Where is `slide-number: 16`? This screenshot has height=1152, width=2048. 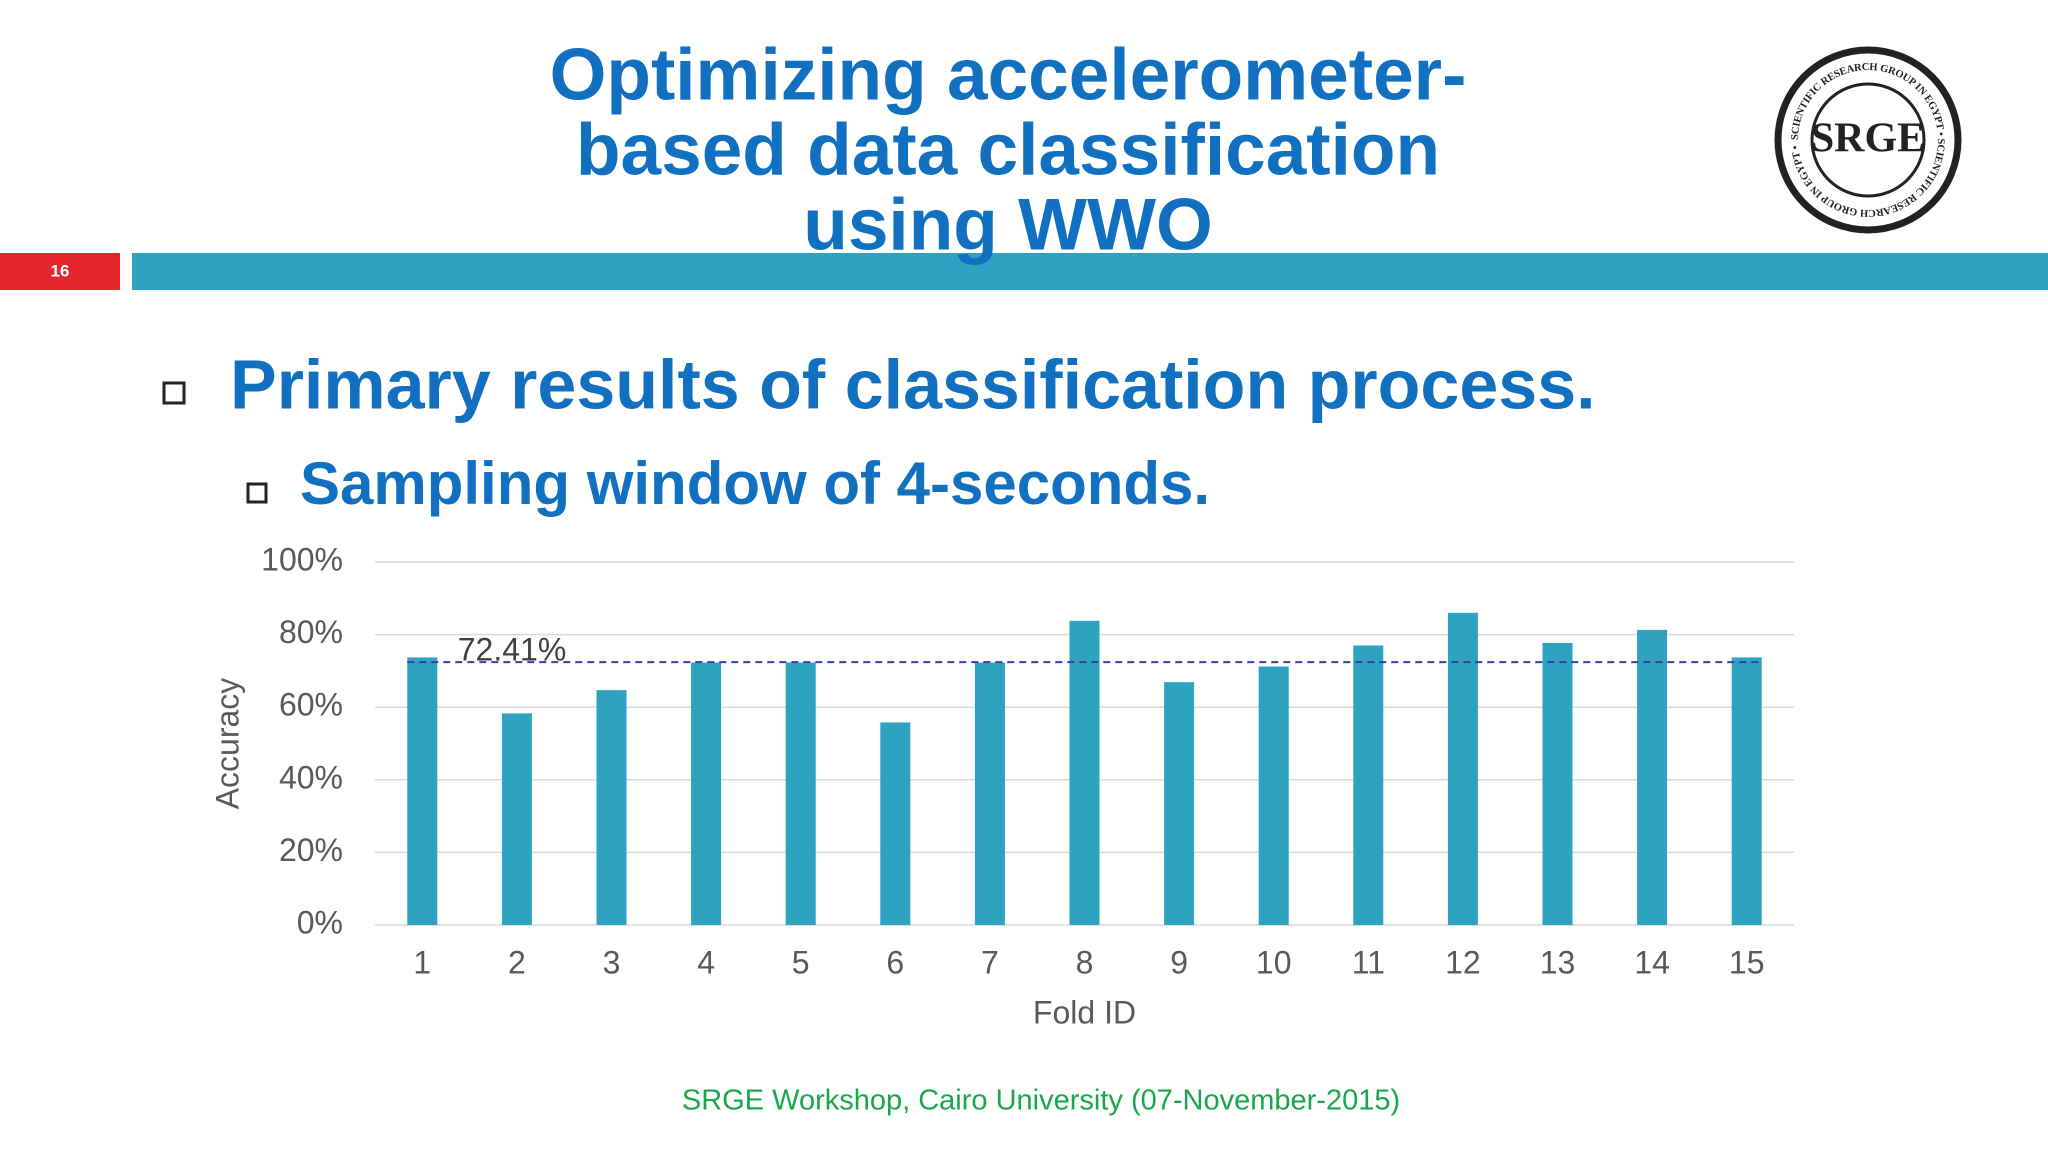
slide-number: 16 is located at coordinates (60, 270).